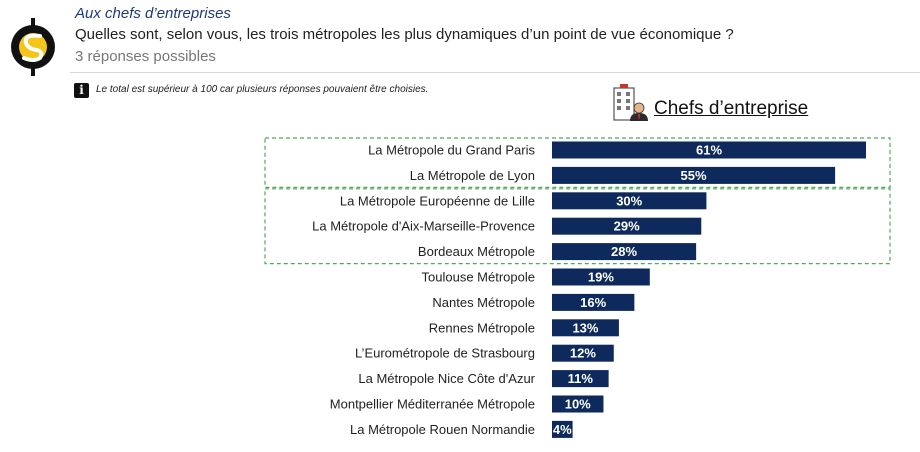 This screenshot has height=452, width=920. What do you see at coordinates (495, 72) in the screenshot?
I see `header-divider` at bounding box center [495, 72].